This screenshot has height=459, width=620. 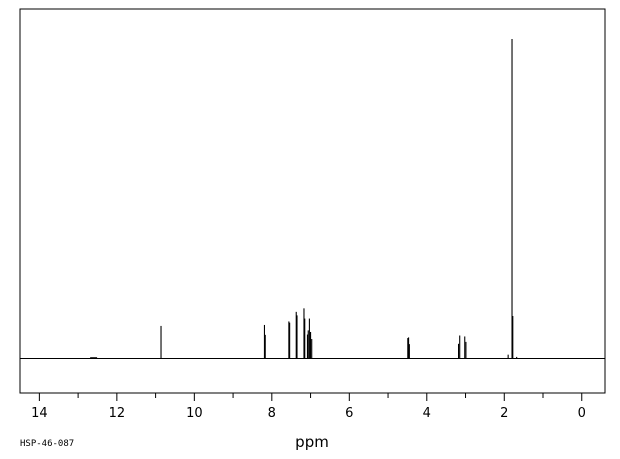 What do you see at coordinates (117, 413) in the screenshot?
I see `x-tick-label: 12` at bounding box center [117, 413].